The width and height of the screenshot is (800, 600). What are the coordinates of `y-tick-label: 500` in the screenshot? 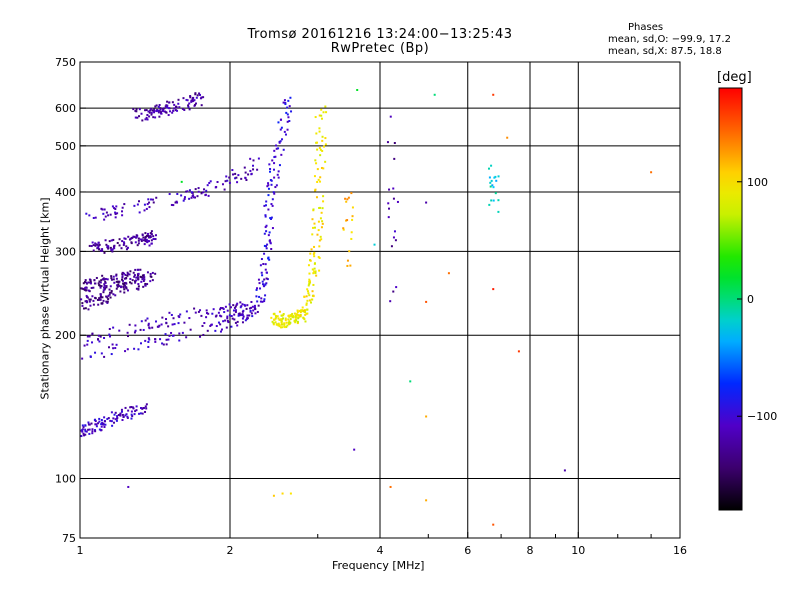 It's located at (65, 146).